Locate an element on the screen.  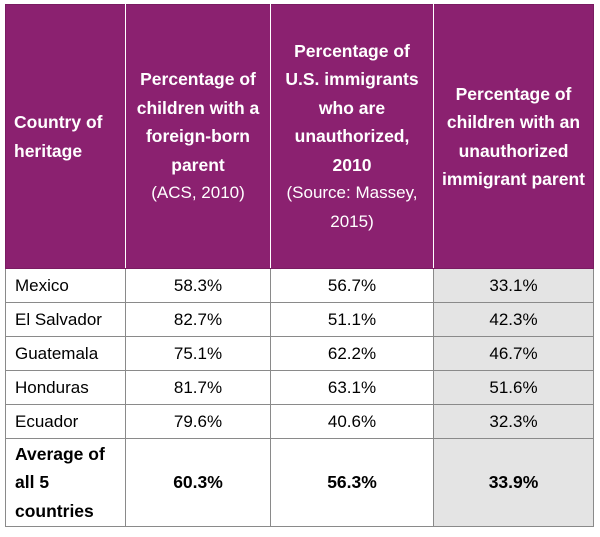
average-unauthorized-cell: 56.3% is located at coordinates (352, 482).